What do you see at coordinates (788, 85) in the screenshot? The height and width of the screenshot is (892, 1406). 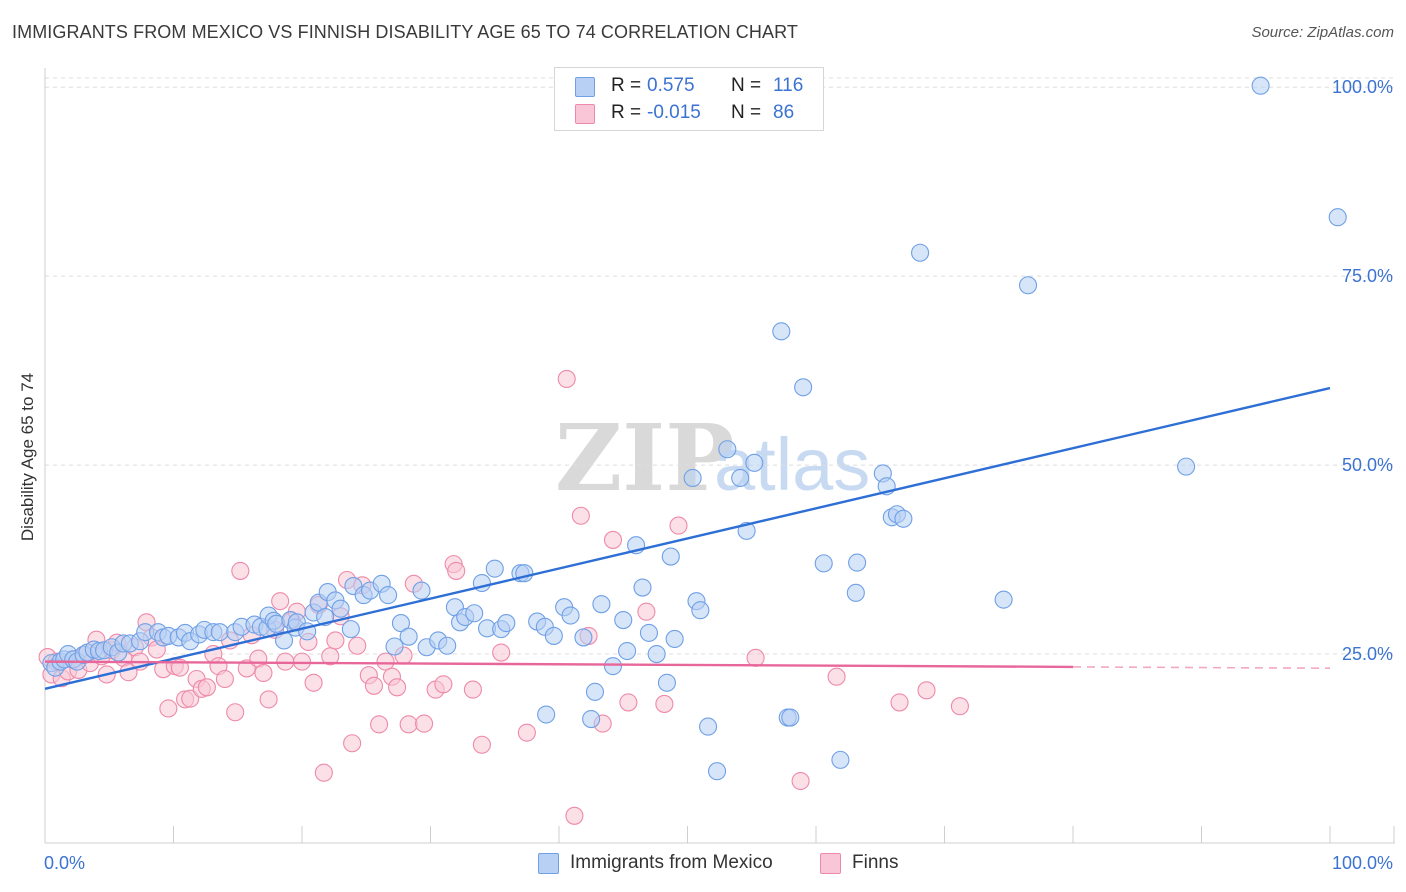 I see `legend-n-value: 116` at bounding box center [788, 85].